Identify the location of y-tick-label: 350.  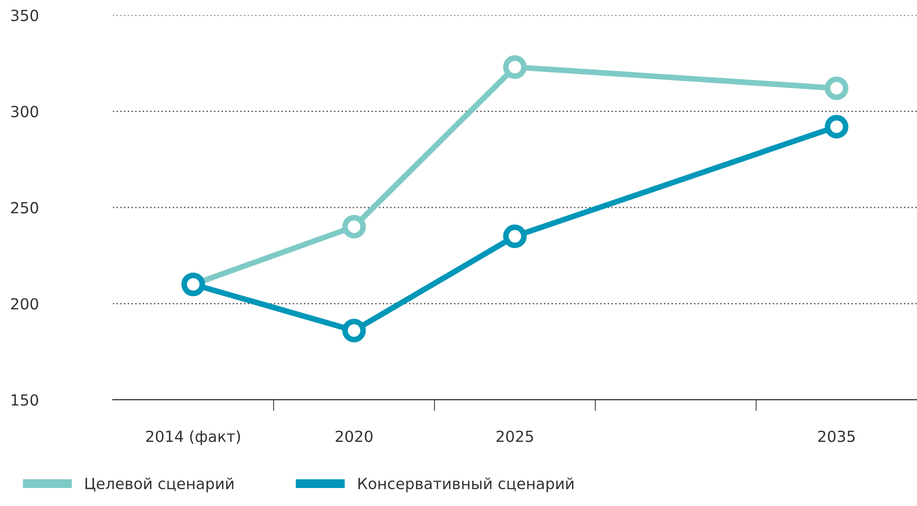
(24, 16).